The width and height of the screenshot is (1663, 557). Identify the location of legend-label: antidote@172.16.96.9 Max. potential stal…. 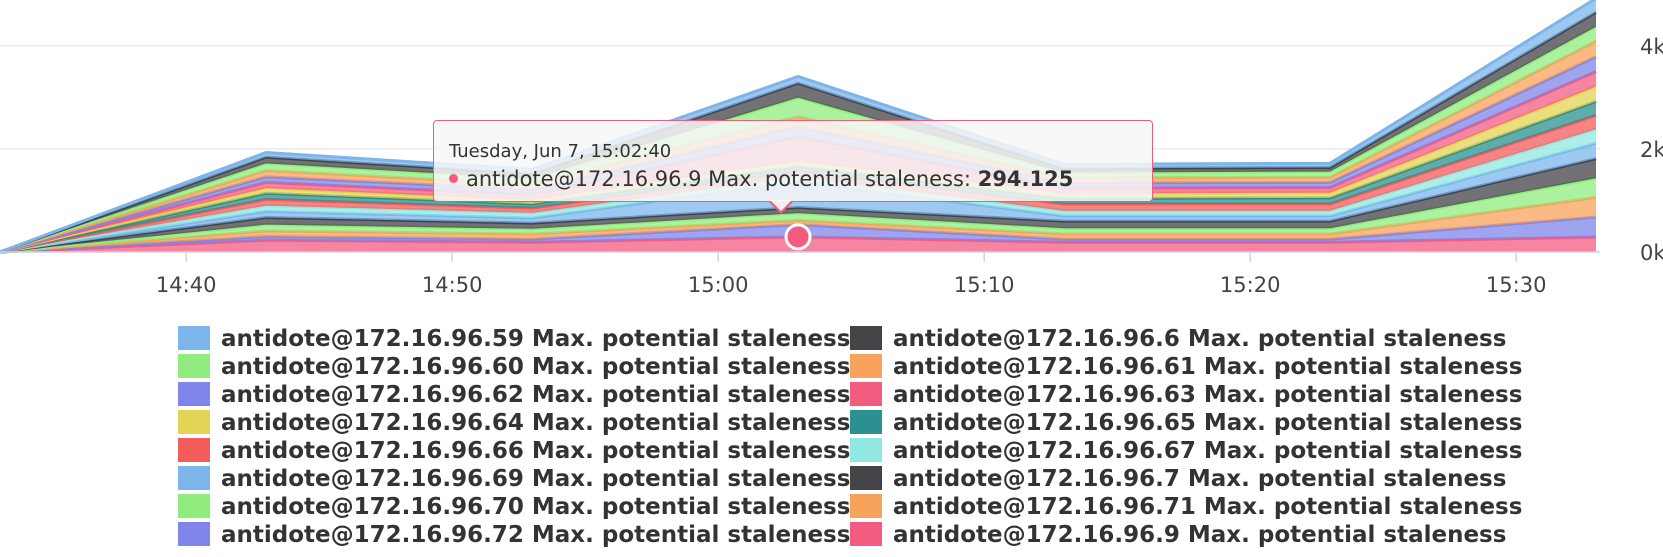
(1199, 535).